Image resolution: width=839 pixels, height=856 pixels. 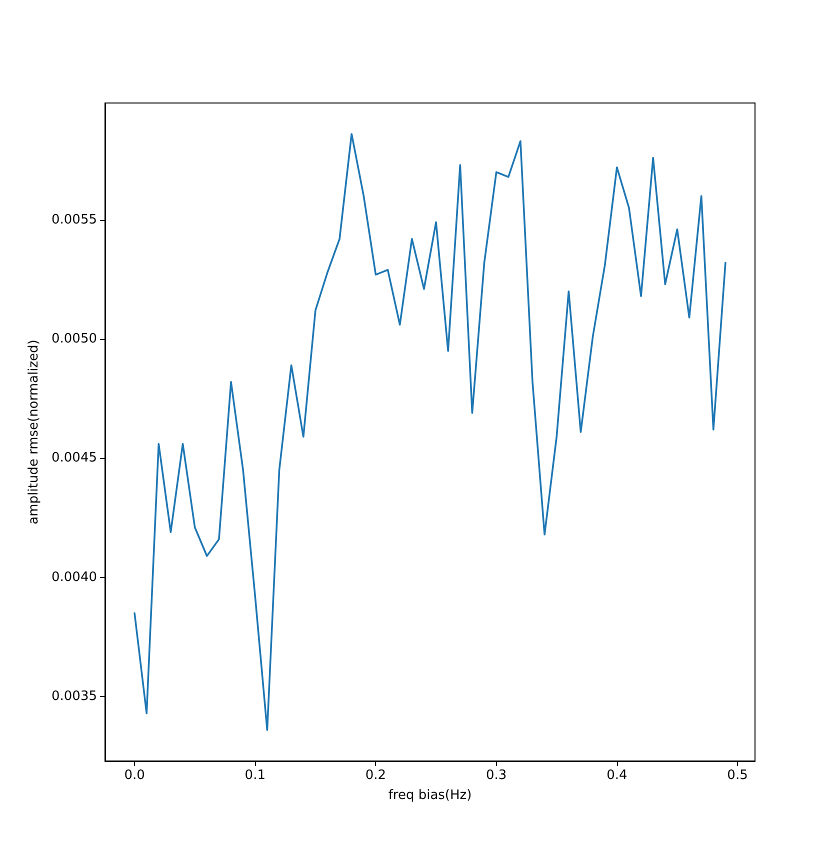 I want to click on x-tick-label: 0.0, so click(x=134, y=775).